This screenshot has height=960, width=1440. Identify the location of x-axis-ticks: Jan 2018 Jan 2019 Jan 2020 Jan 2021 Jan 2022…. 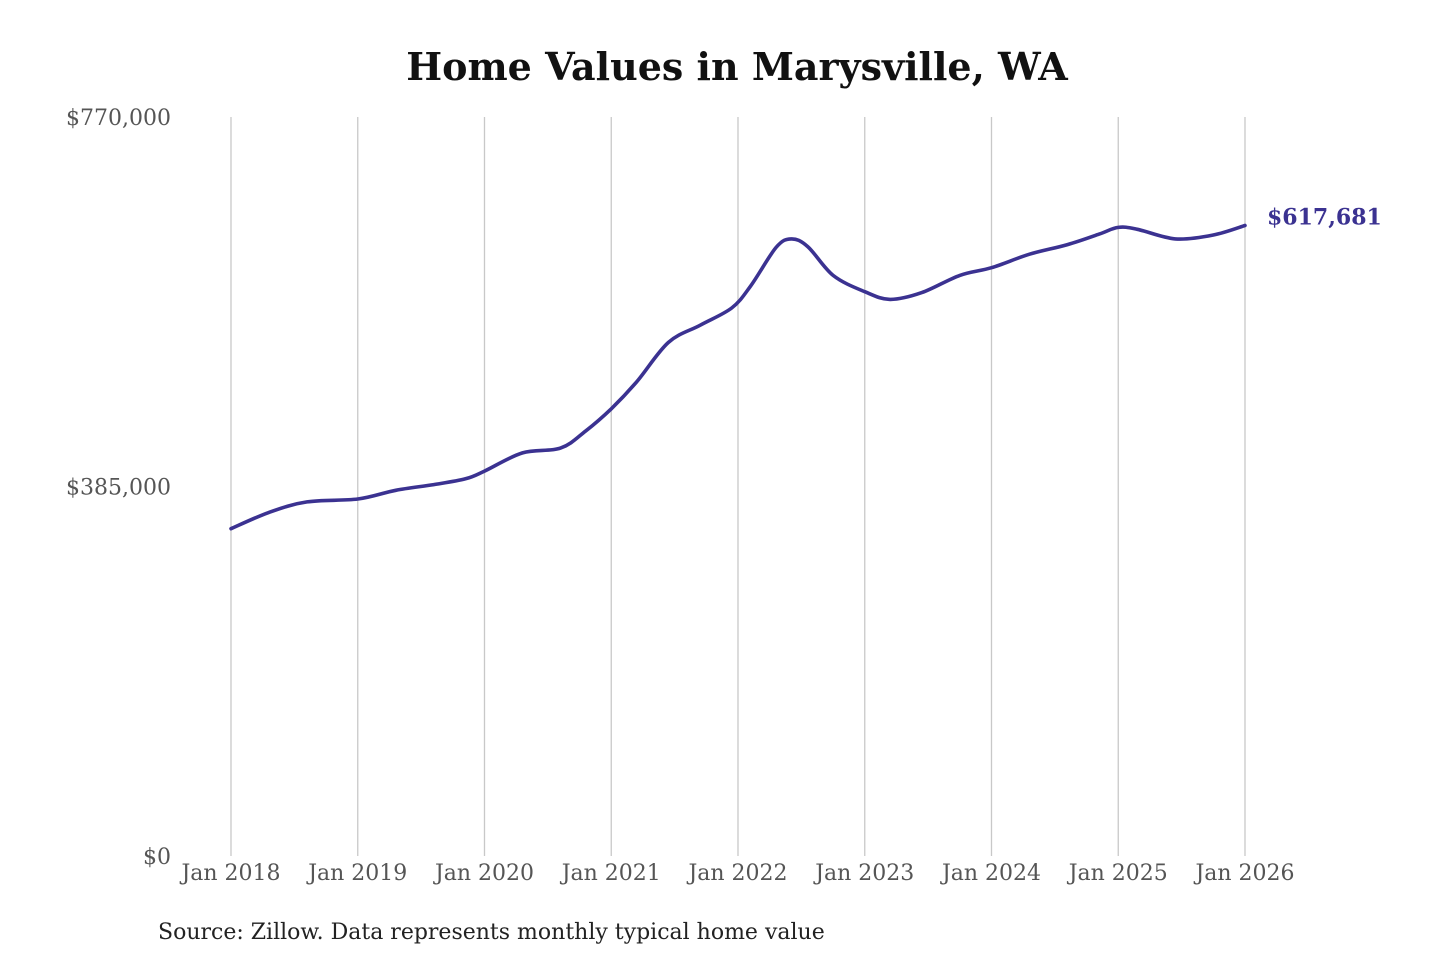
(736, 873).